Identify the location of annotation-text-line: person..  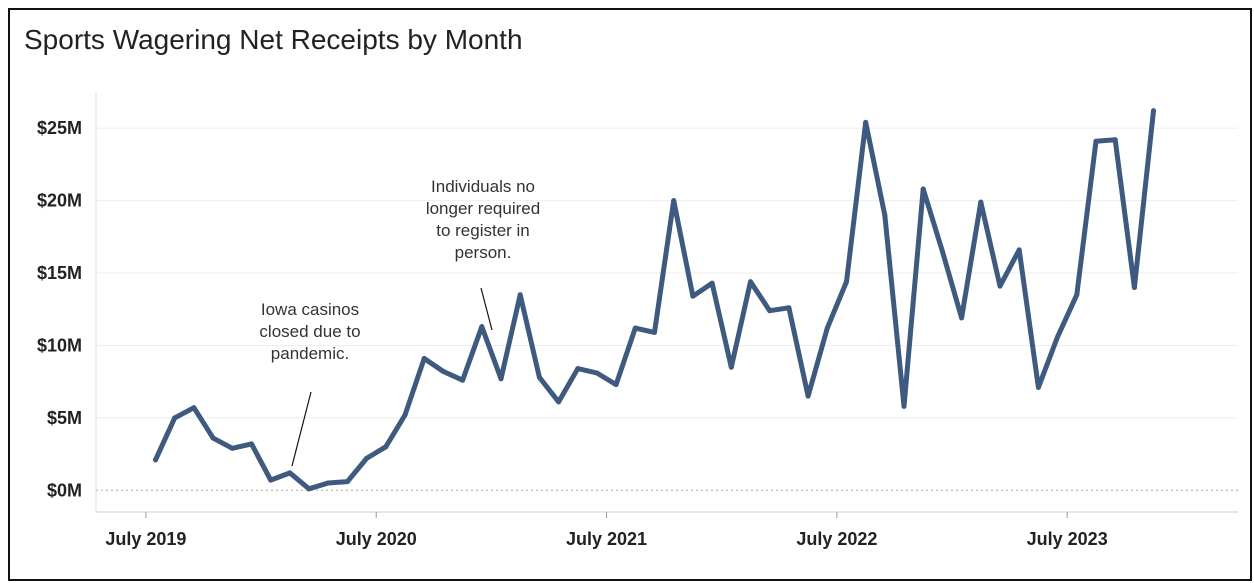
(483, 252).